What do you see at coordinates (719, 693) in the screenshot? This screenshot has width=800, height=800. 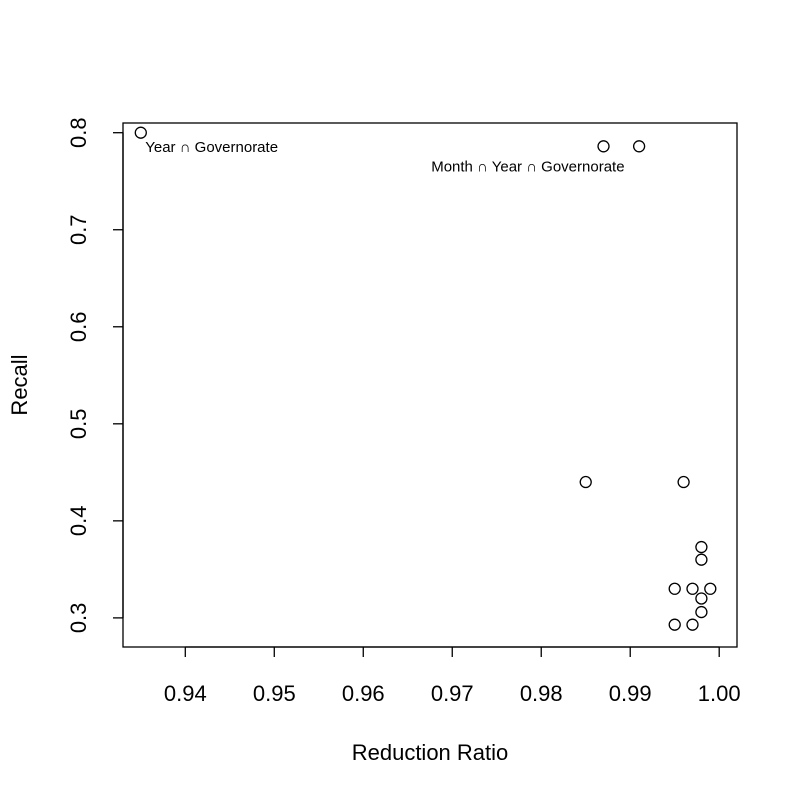 I see `x-tick-label: 1.00` at bounding box center [719, 693].